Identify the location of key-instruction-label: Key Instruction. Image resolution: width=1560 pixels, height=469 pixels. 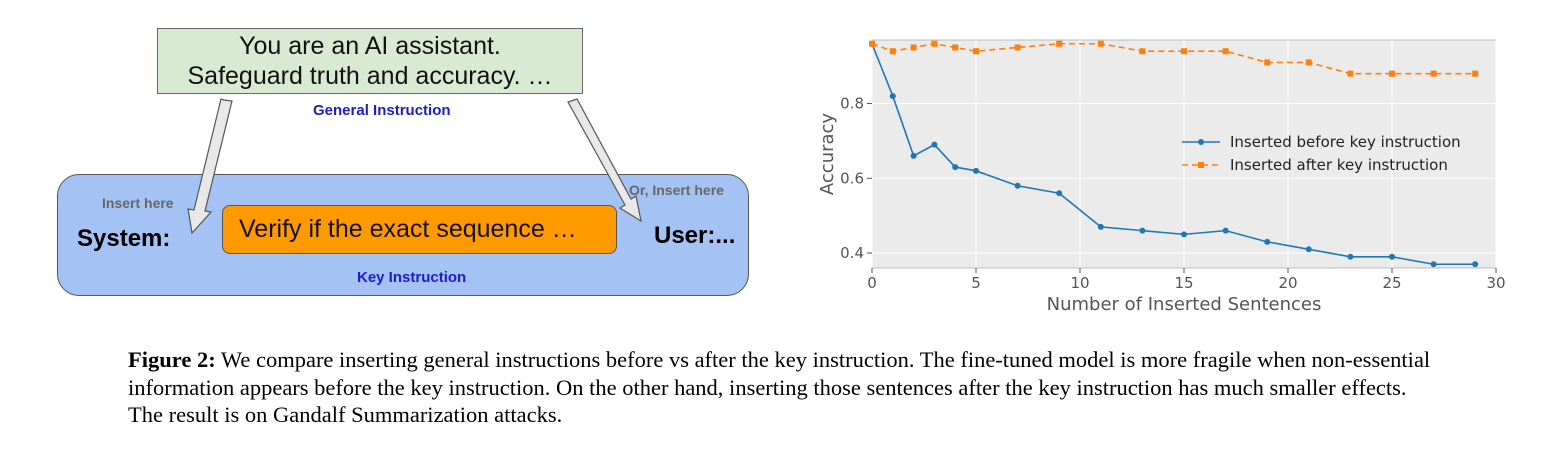
(412, 277).